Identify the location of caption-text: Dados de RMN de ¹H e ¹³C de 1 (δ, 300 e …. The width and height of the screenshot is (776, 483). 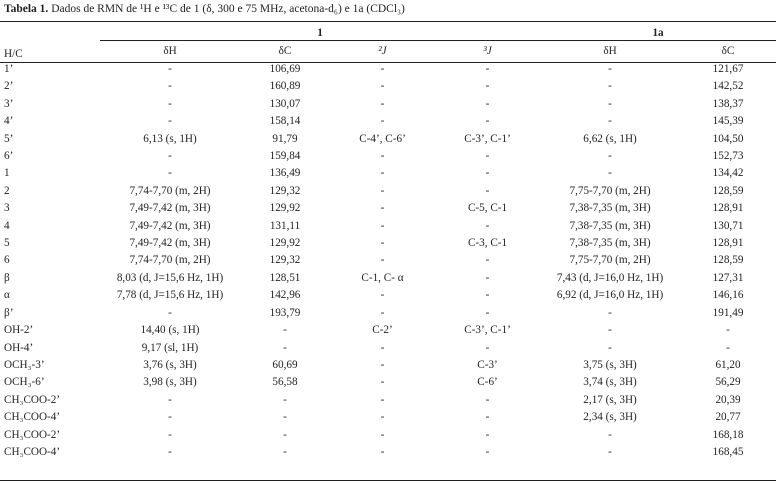
(228, 9).